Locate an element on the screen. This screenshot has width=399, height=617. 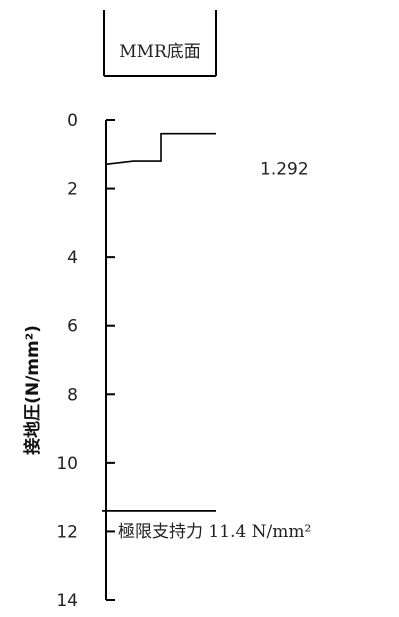
header-box: MMR底面 is located at coordinates (160, 43).